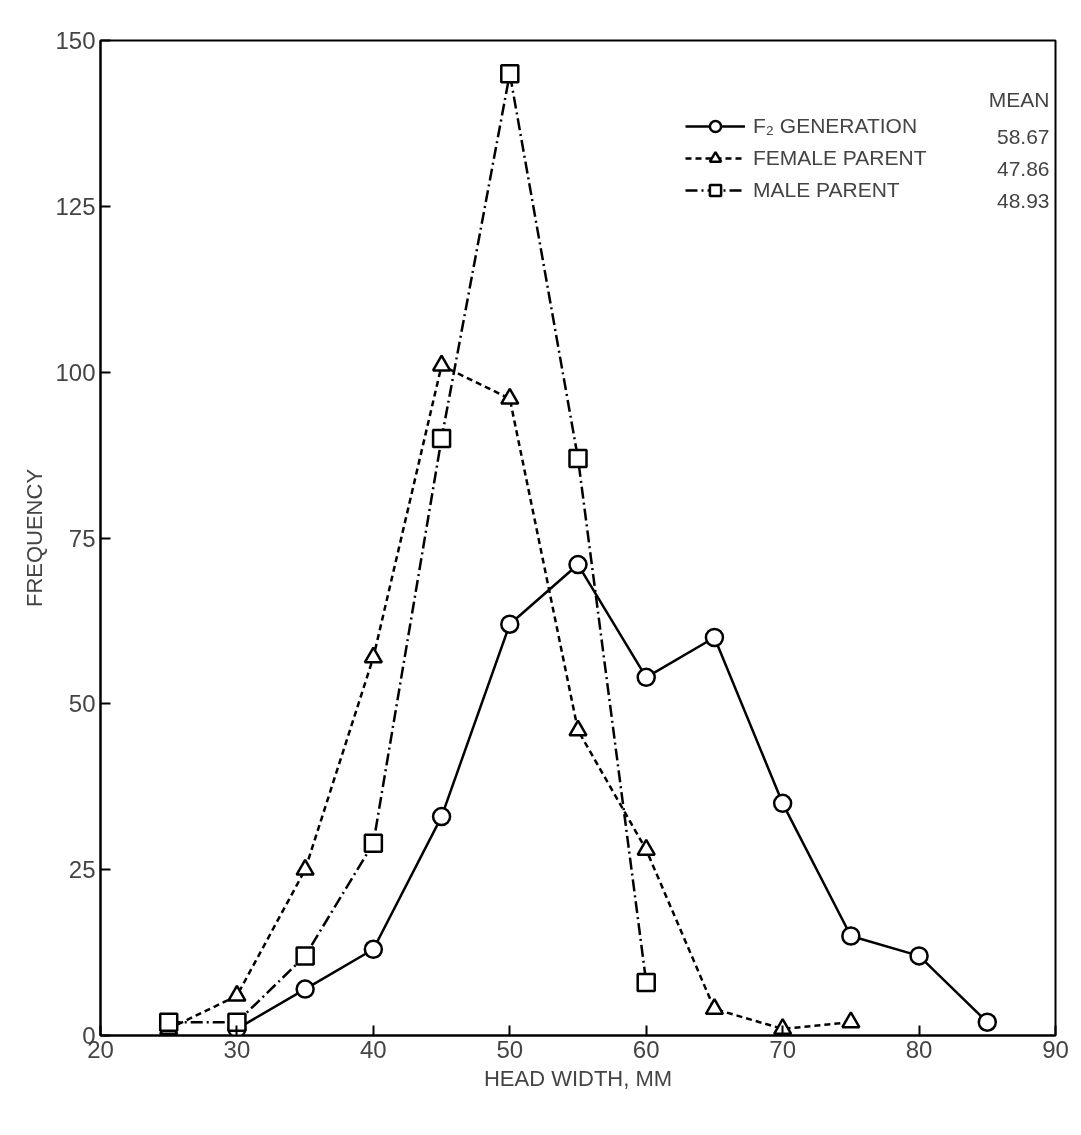  Describe the element at coordinates (827, 190) in the screenshot. I see `legend-label: MALE PARENT` at that location.